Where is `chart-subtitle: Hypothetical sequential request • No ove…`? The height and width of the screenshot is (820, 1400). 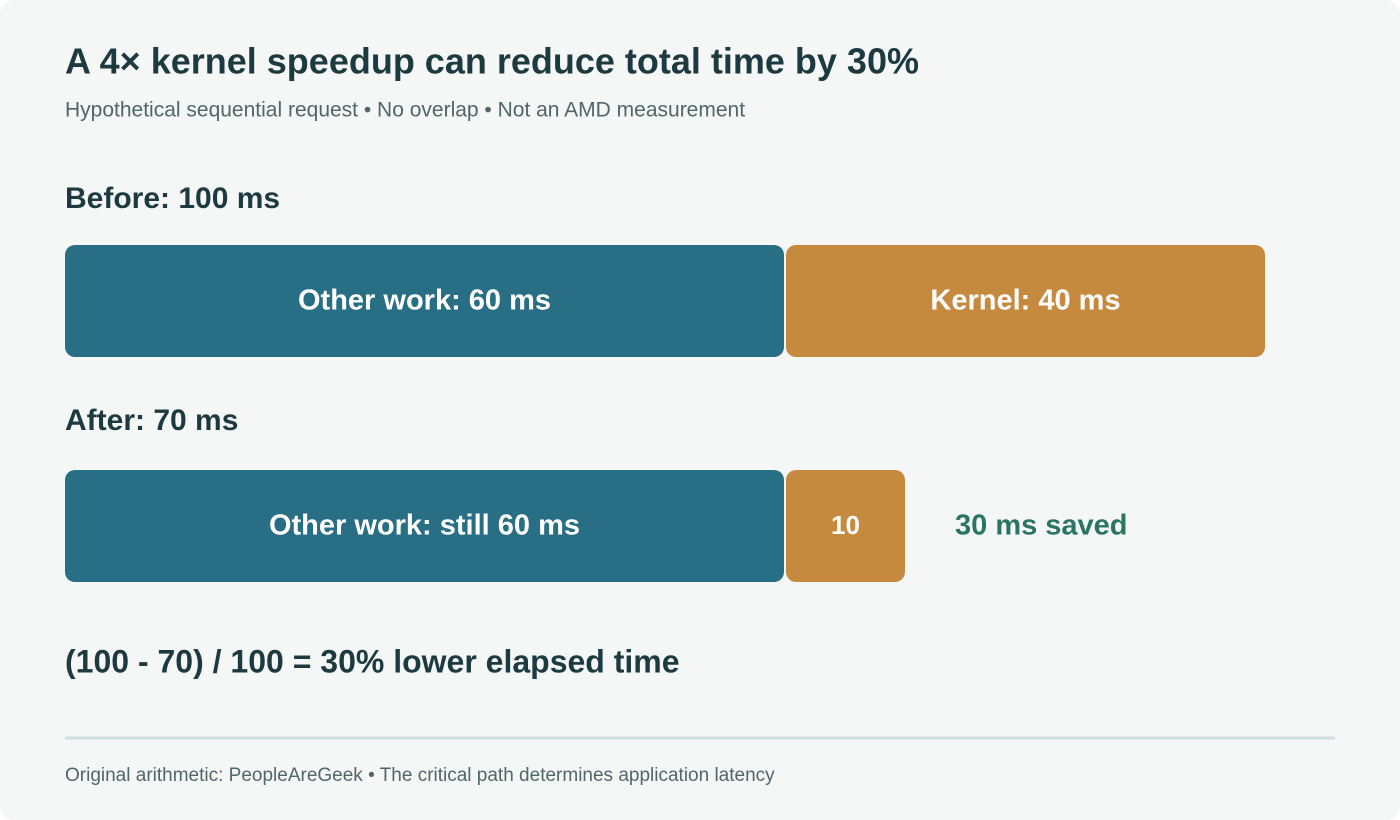 chart-subtitle: Hypothetical sequential request • No ove… is located at coordinates (405, 110).